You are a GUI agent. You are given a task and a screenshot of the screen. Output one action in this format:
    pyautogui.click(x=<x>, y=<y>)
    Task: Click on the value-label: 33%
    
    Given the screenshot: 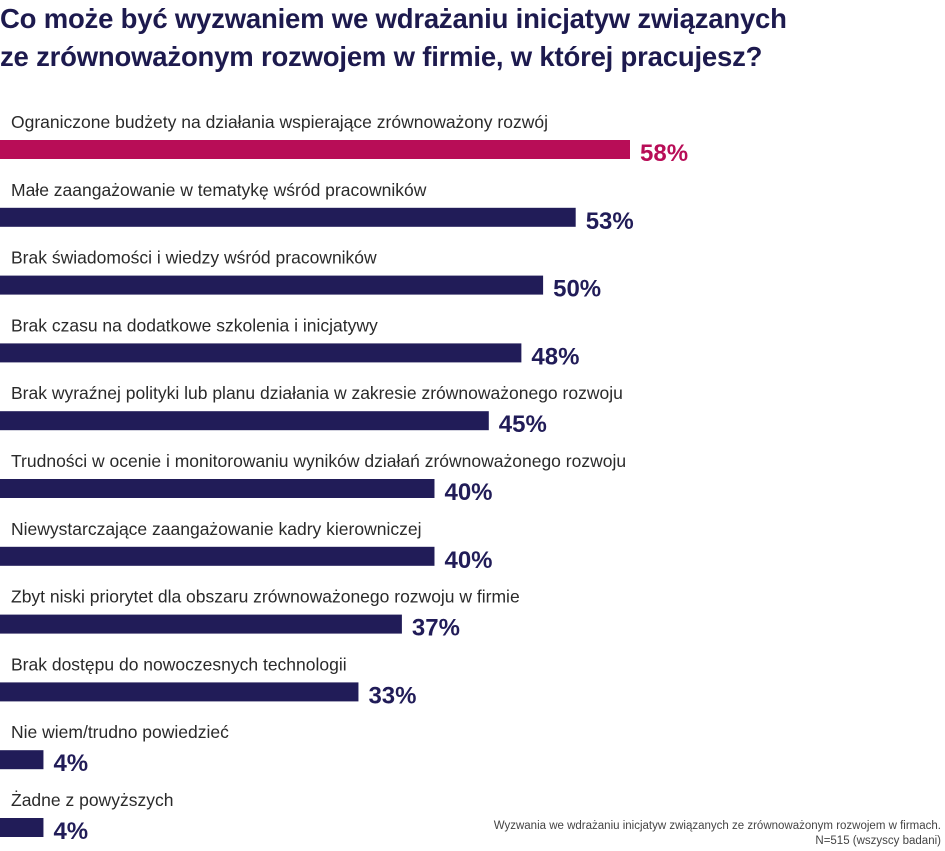 What is the action you would take?
    pyautogui.click(x=392, y=695)
    